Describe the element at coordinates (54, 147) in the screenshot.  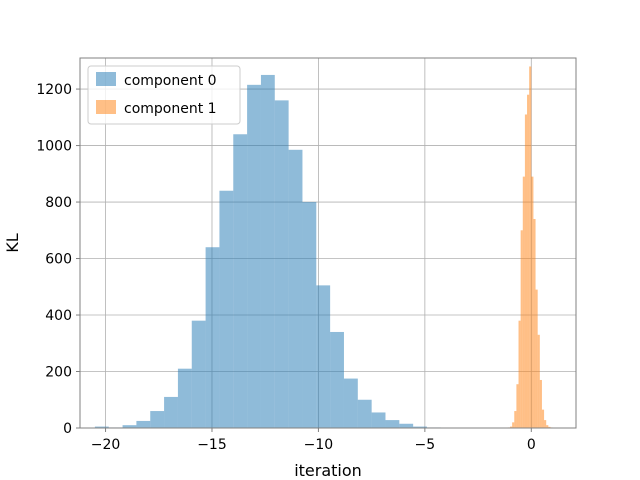
I see `y-tick-label: 1000` at that location.